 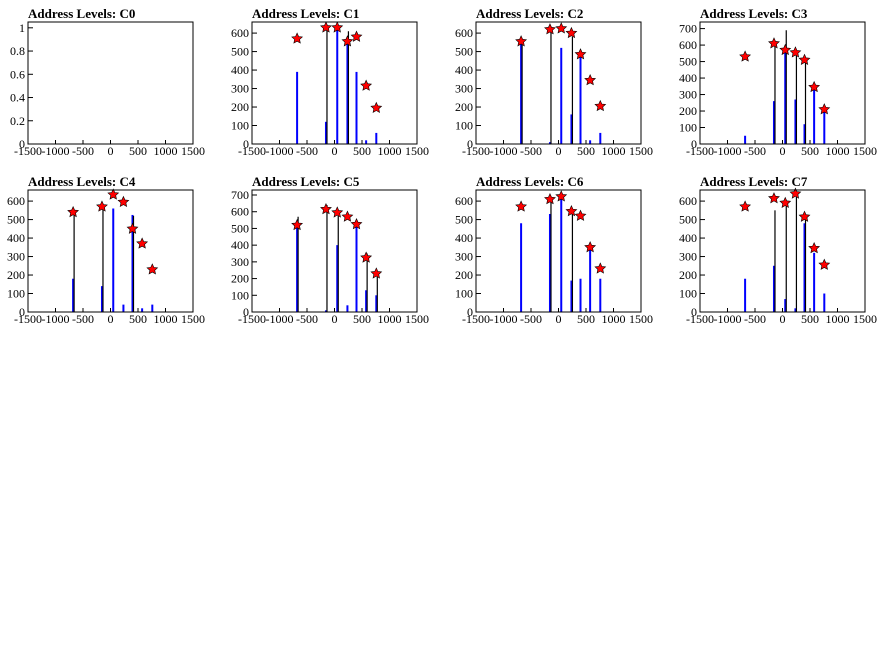 I want to click on y-tick-label: 0.6, so click(x=17, y=74).